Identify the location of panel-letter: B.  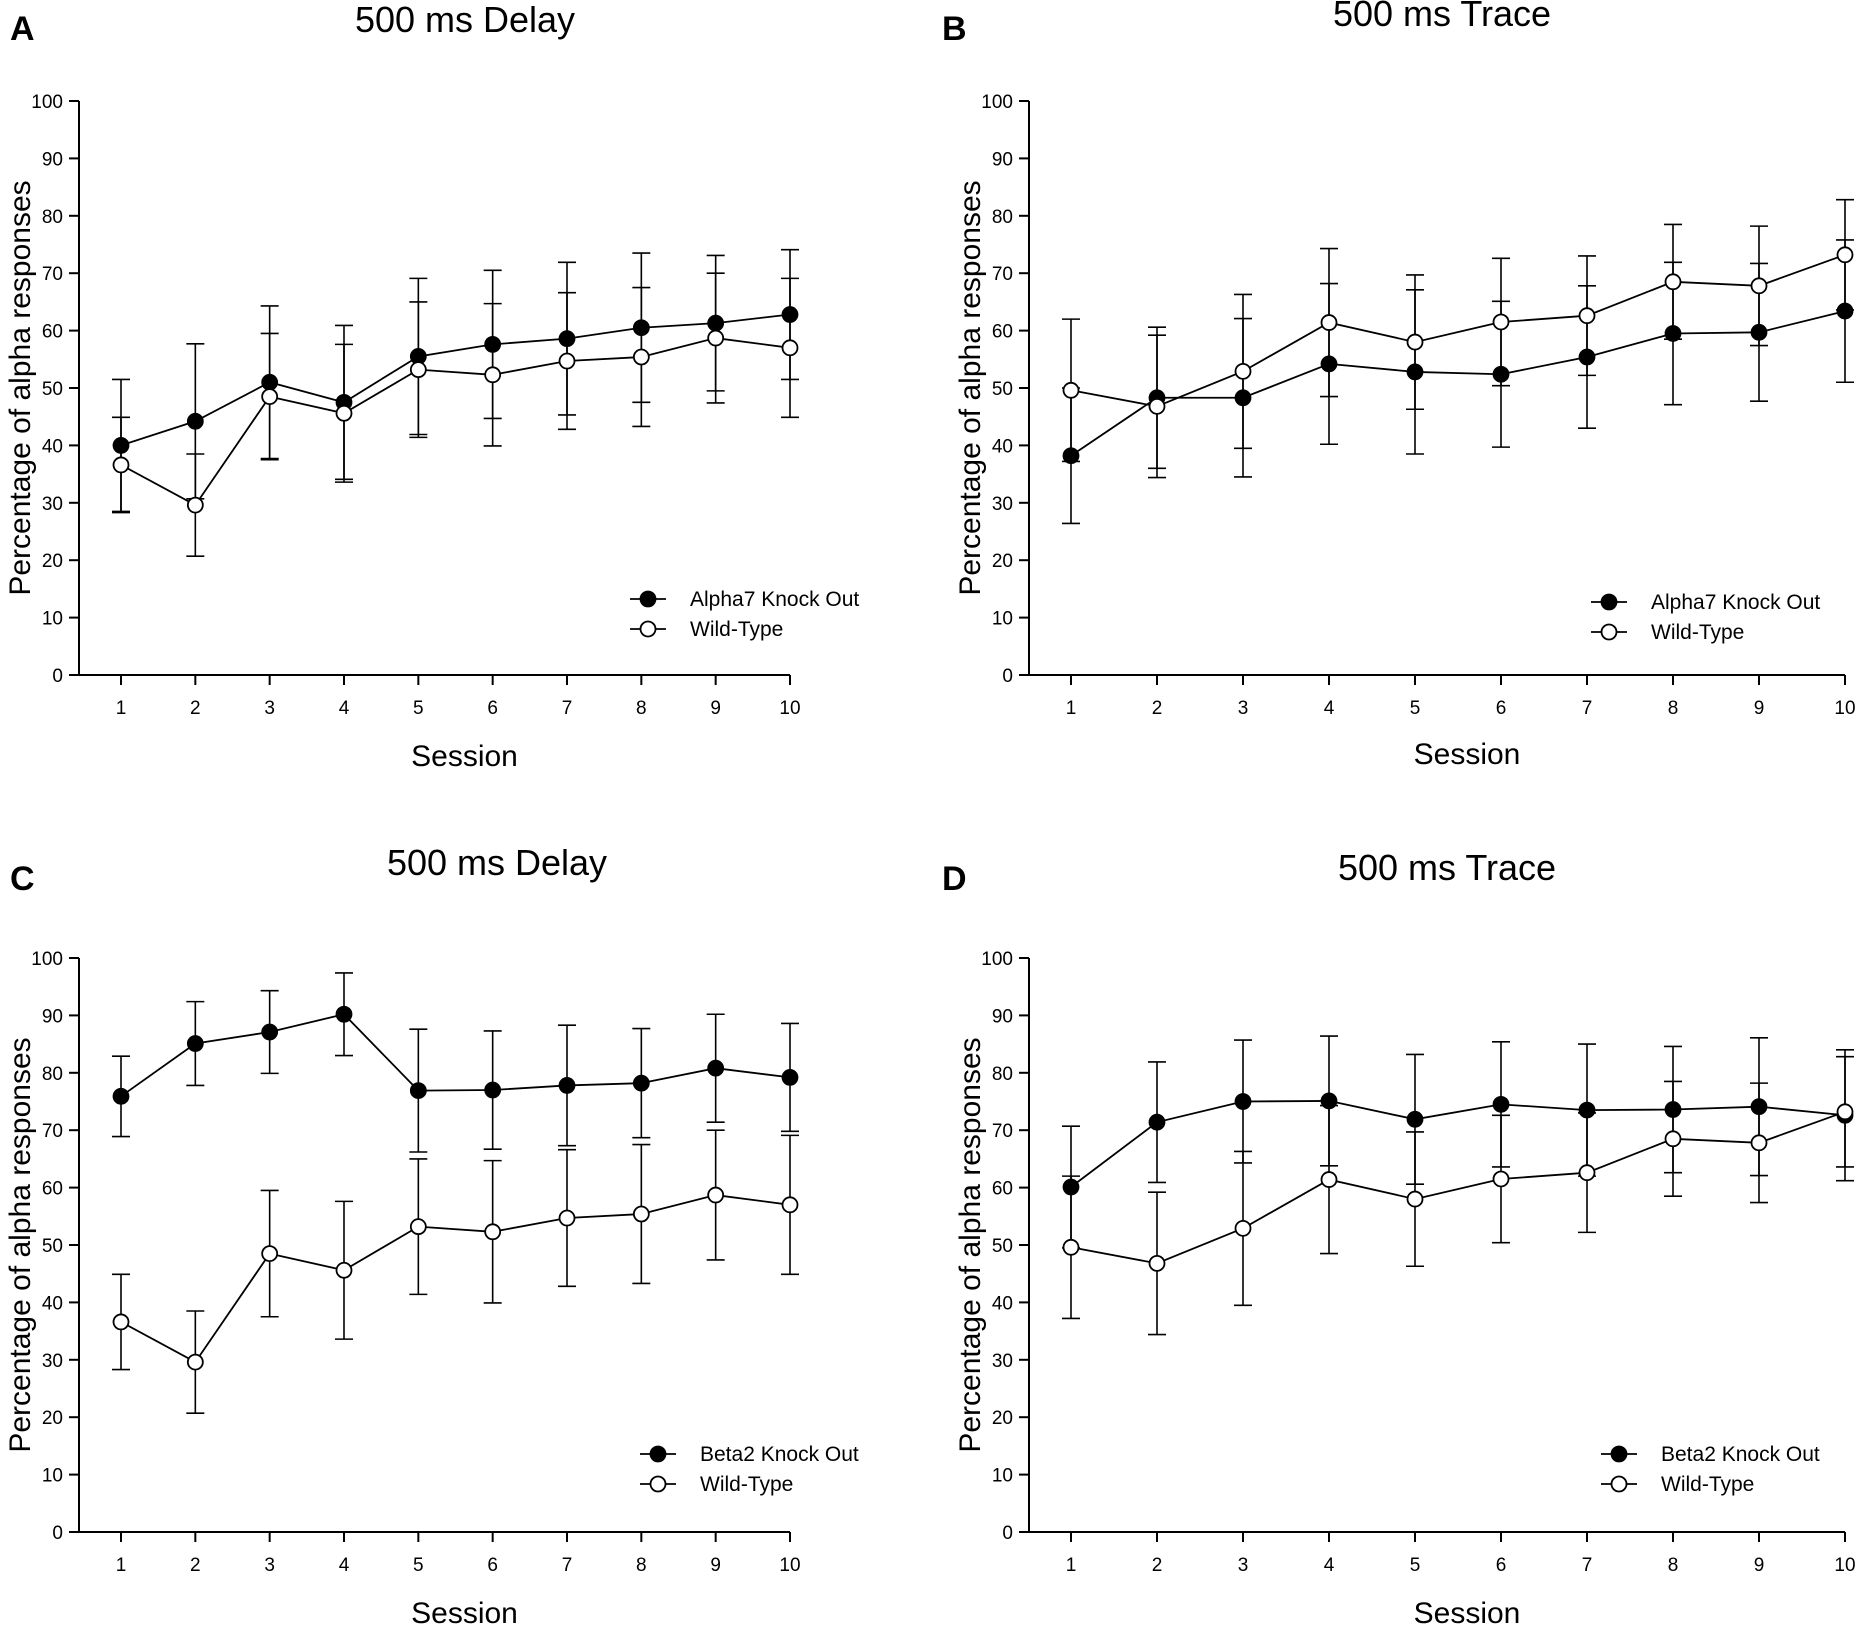
(954, 29).